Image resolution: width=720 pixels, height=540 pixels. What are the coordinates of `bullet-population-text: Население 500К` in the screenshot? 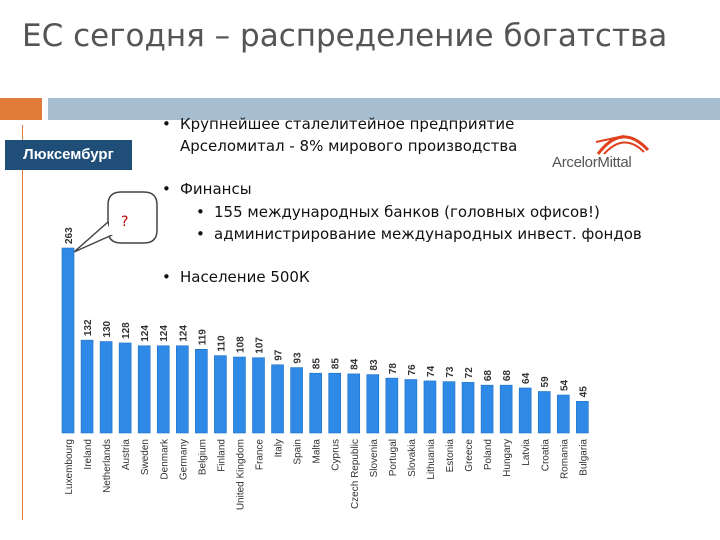 It's located at (245, 277).